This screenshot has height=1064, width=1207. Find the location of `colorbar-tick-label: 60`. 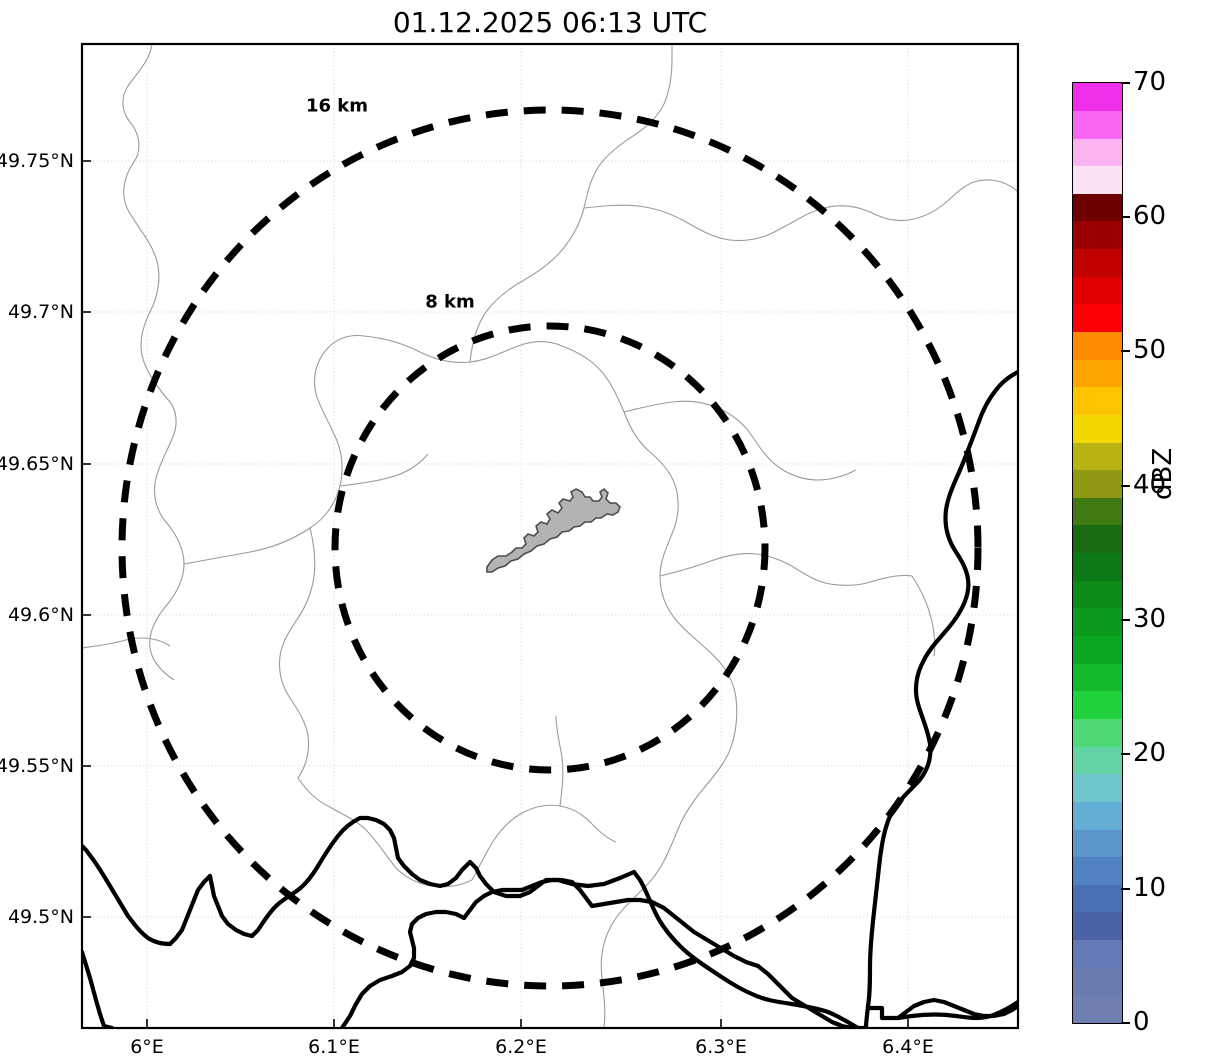

colorbar-tick-label: 60 is located at coordinates (1150, 216).